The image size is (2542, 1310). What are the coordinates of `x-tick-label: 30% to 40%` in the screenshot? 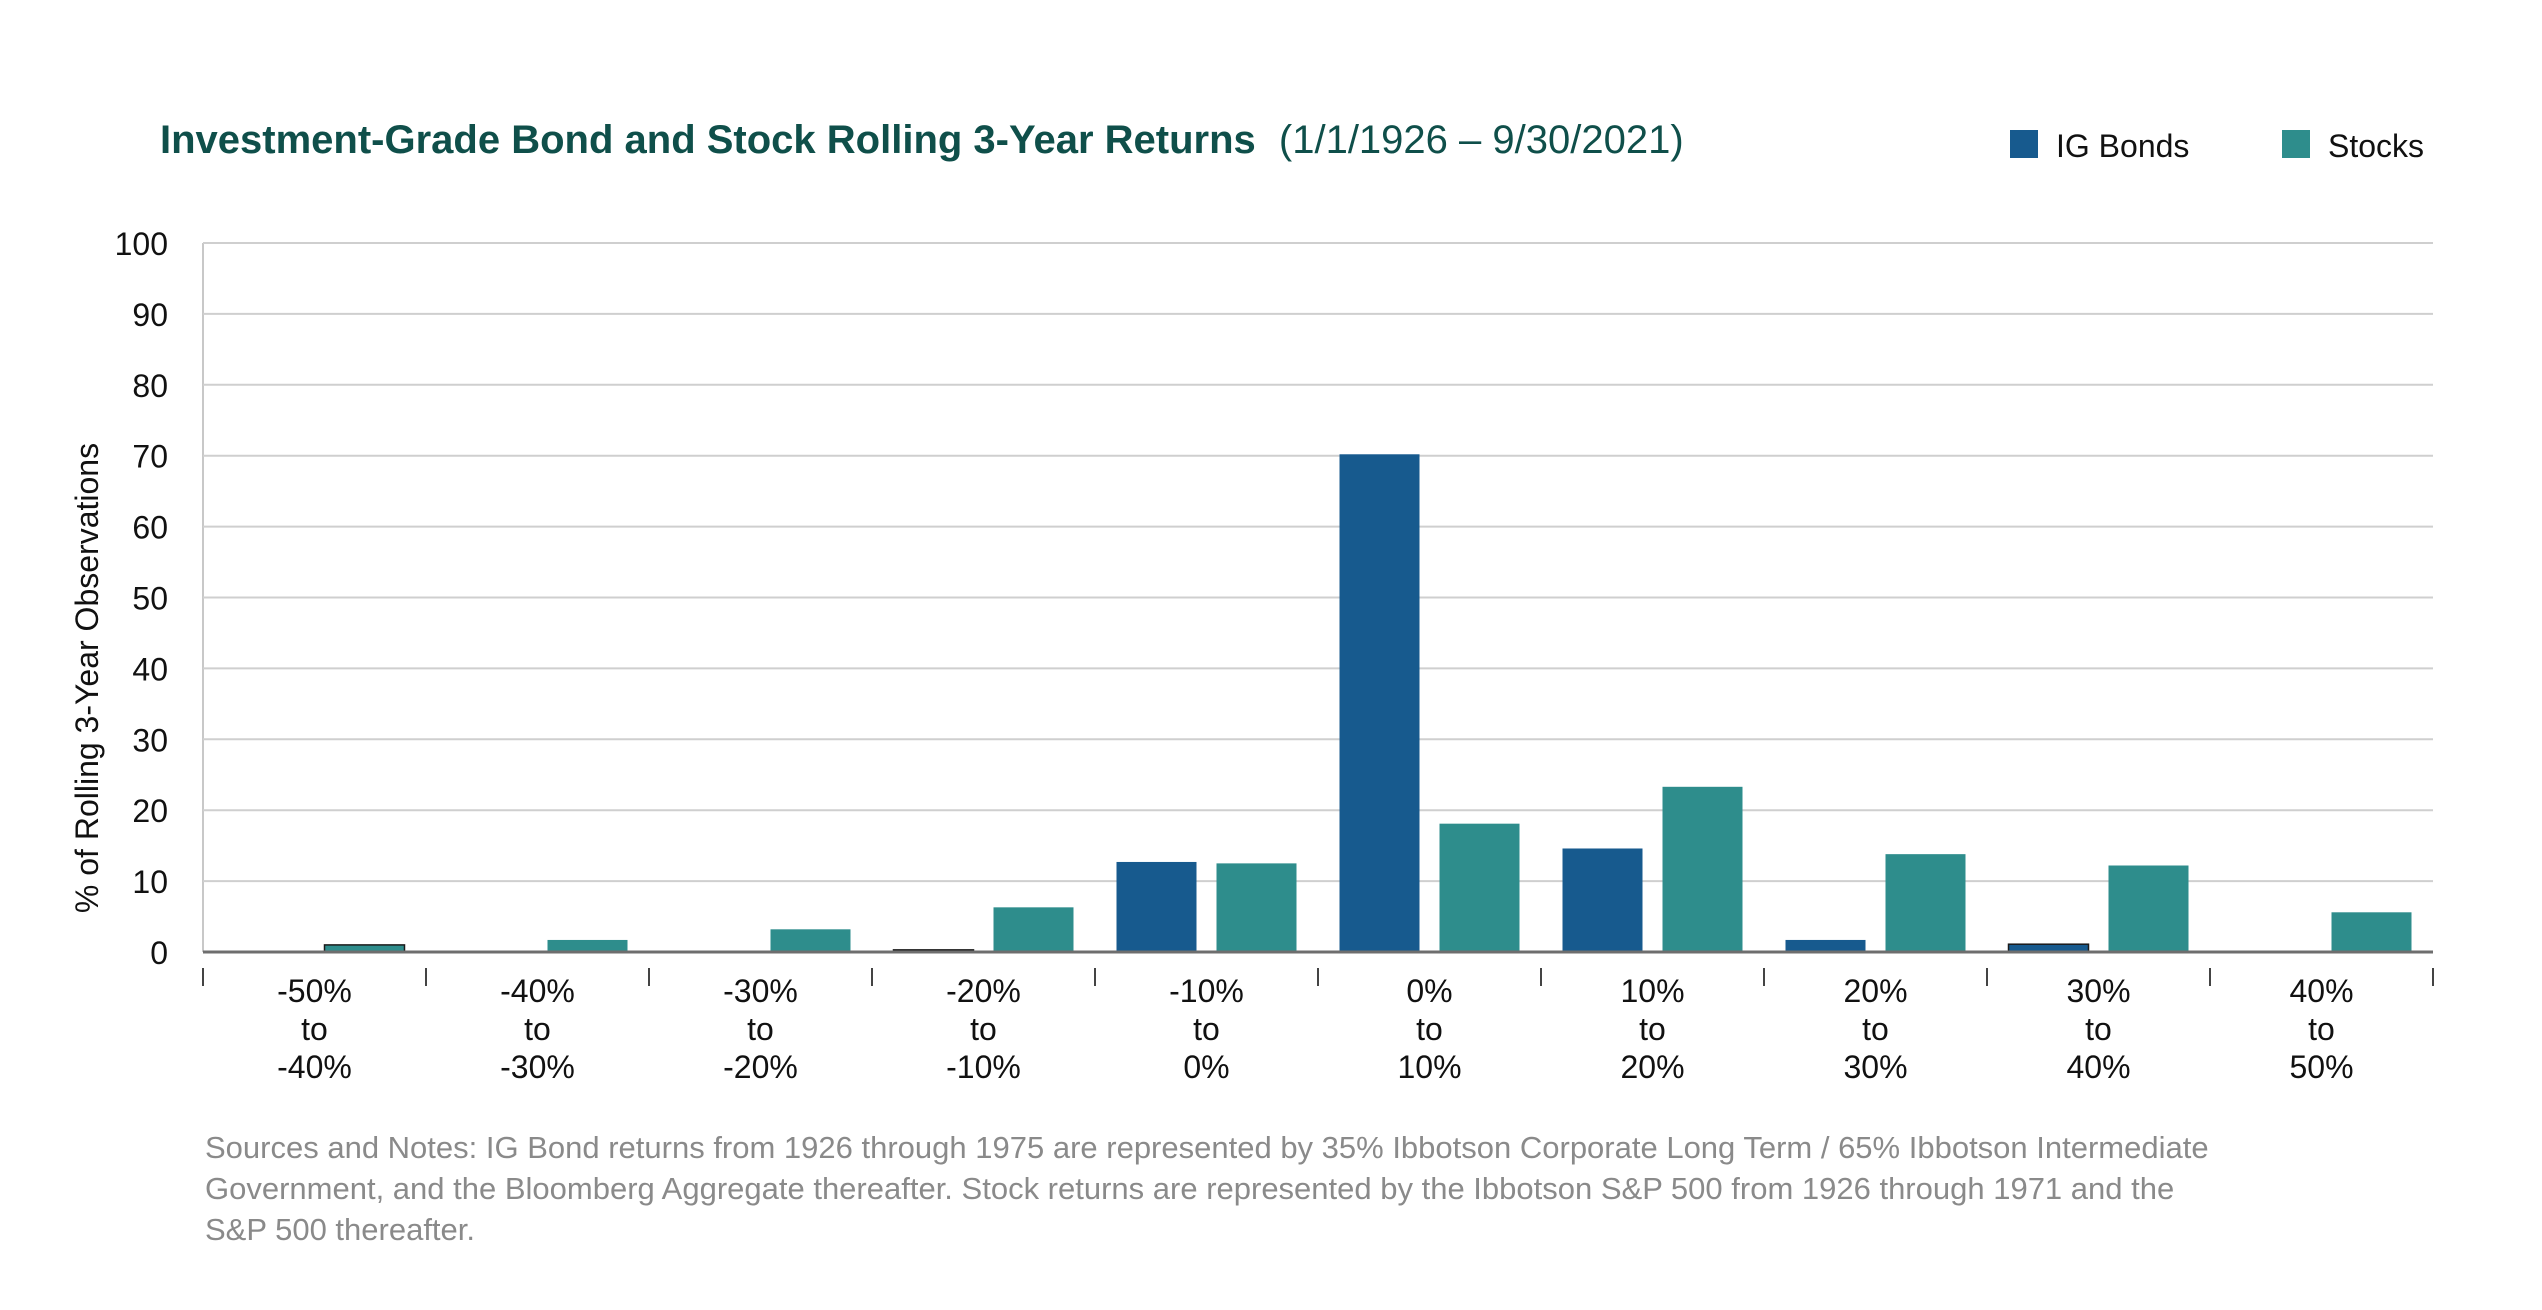 It's located at (2098, 1029).